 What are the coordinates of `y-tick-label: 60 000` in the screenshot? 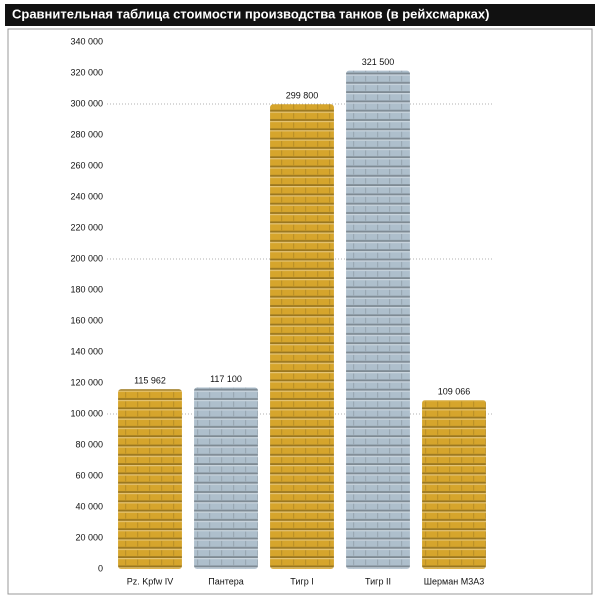 It's located at (89, 475).